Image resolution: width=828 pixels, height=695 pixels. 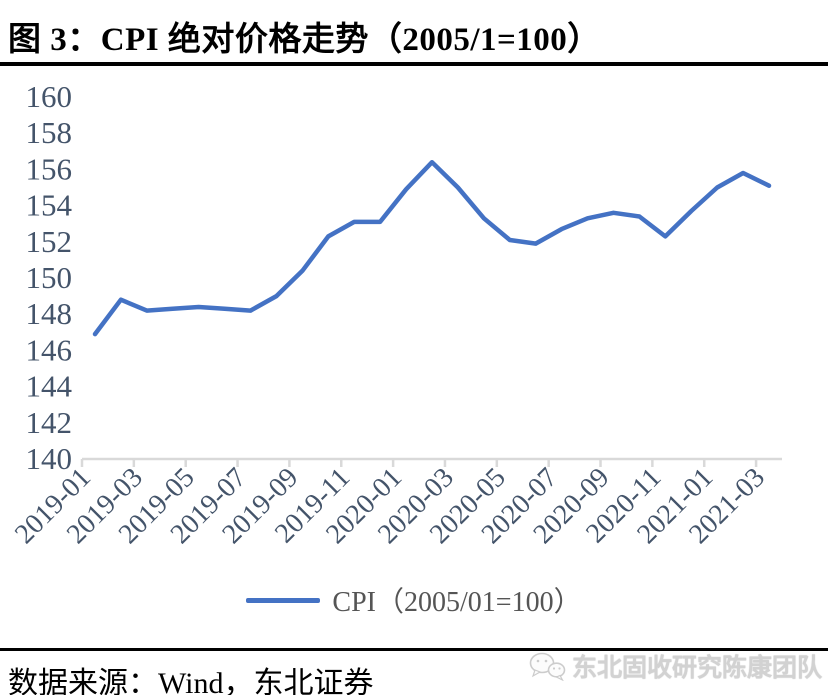 What do you see at coordinates (49, 96) in the screenshot?
I see `svg-text: 160` at bounding box center [49, 96].